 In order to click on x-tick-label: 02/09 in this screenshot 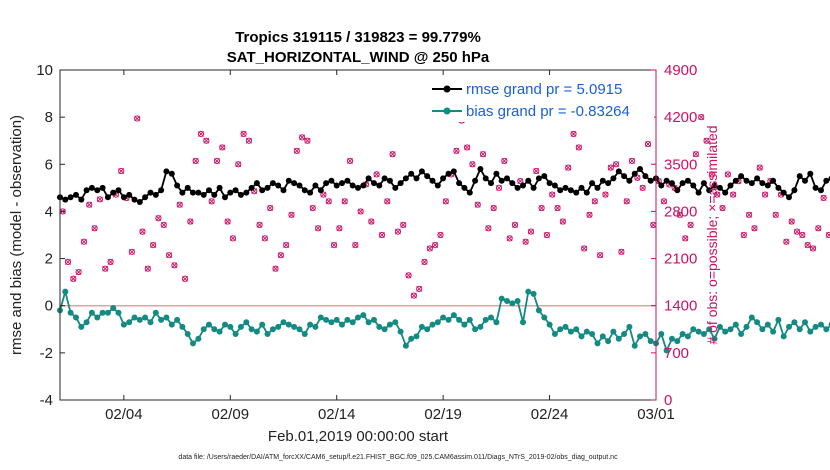, I will do `click(231, 414)`.